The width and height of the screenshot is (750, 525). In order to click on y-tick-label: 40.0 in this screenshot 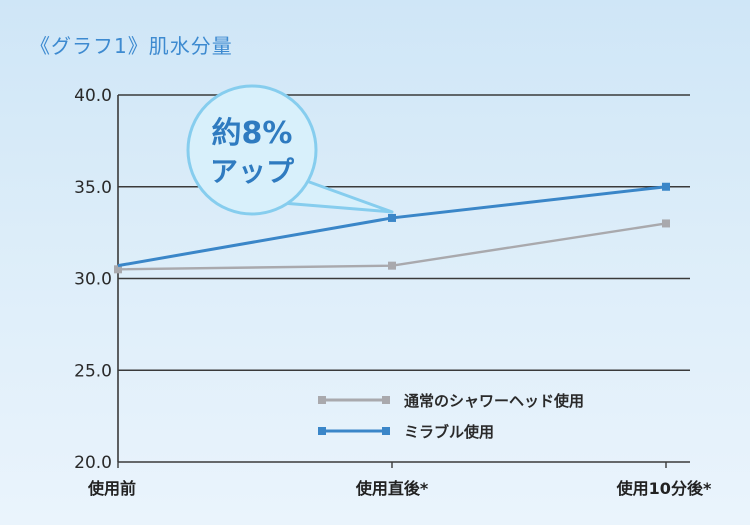, I will do `click(93, 96)`.